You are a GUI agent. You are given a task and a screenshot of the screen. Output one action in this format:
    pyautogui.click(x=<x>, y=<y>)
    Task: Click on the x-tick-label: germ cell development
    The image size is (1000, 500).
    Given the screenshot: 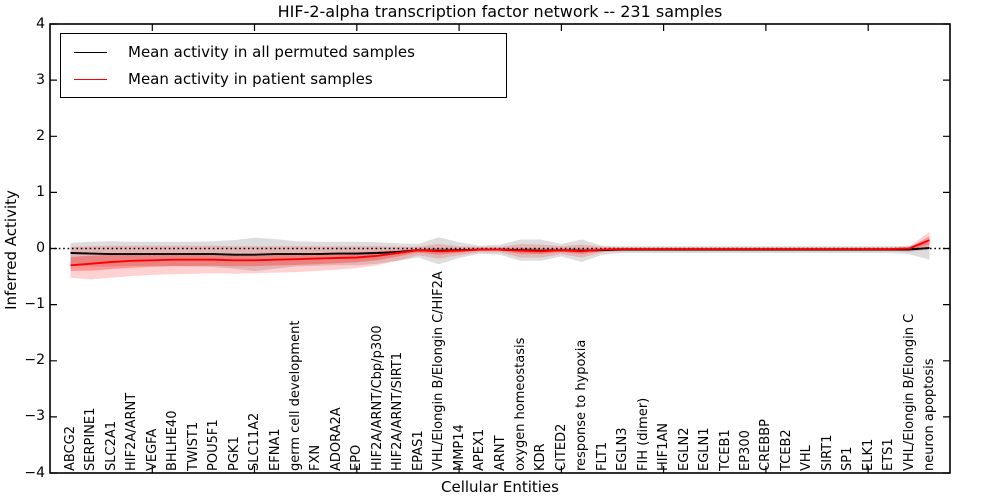 What is the action you would take?
    pyautogui.click(x=295, y=395)
    